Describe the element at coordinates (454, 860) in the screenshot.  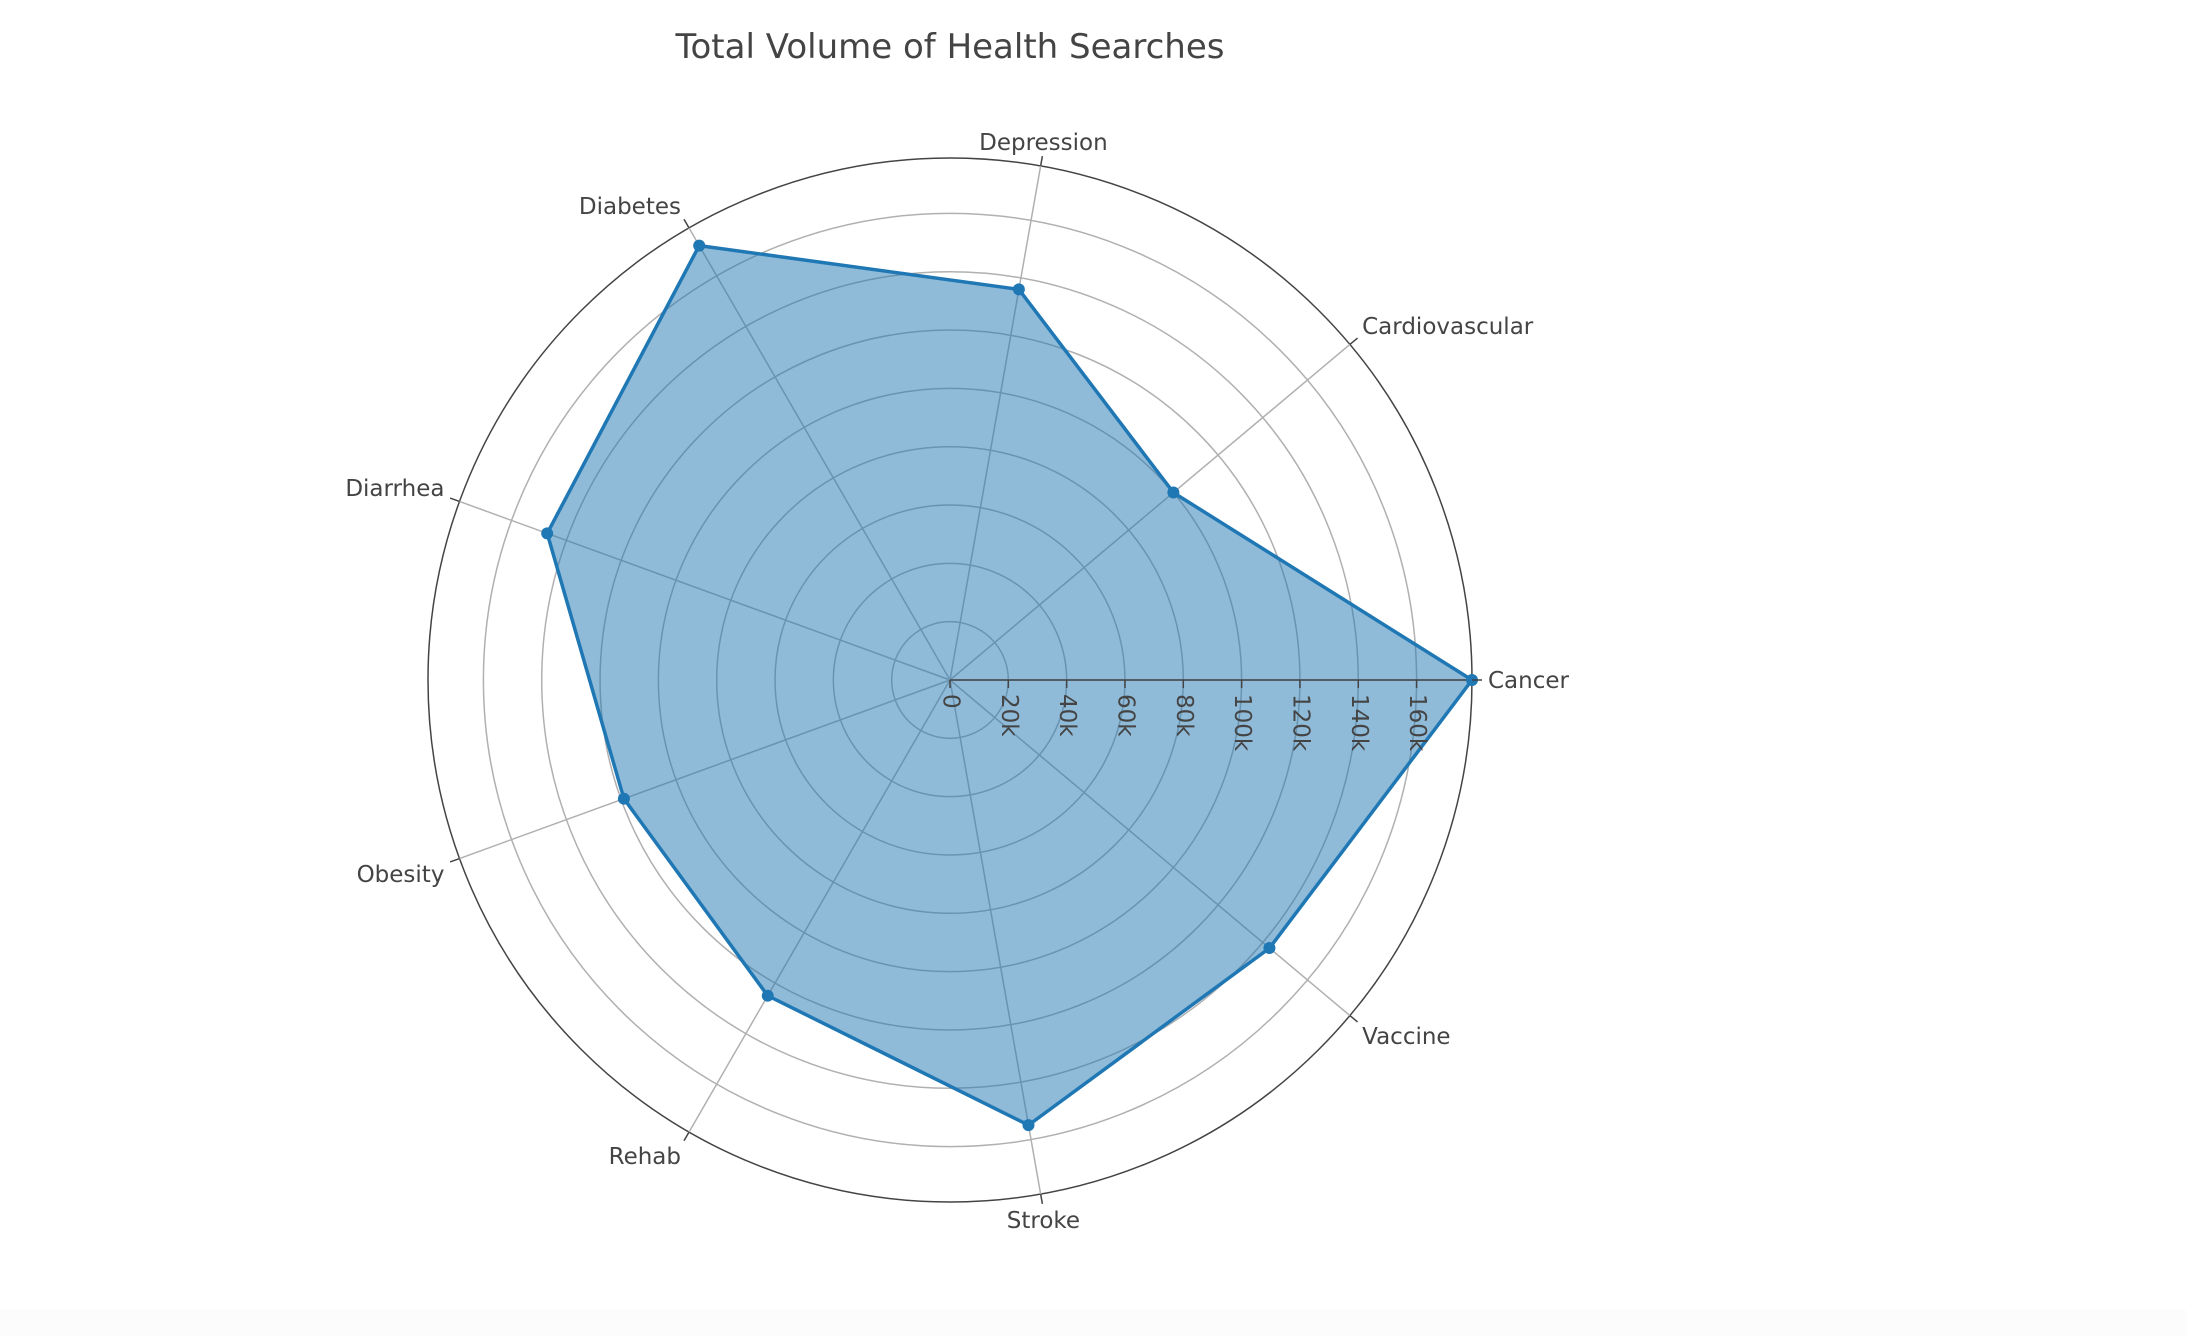
I see `angular-tick-obesity` at that location.